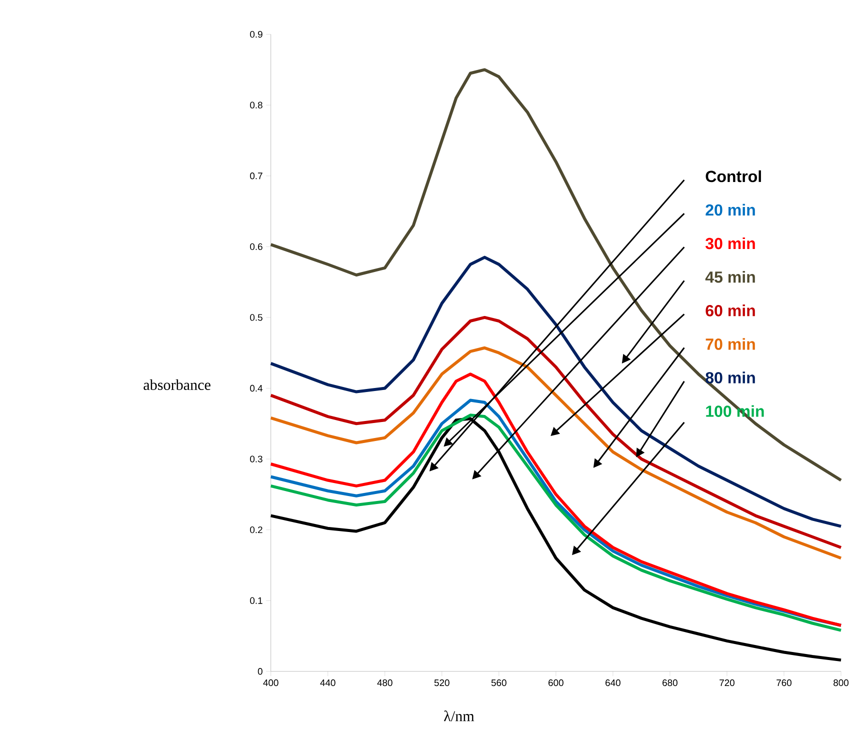 Image resolution: width=852 pixels, height=732 pixels. What do you see at coordinates (784, 682) in the screenshot?
I see `x-tick-label: 760` at bounding box center [784, 682].